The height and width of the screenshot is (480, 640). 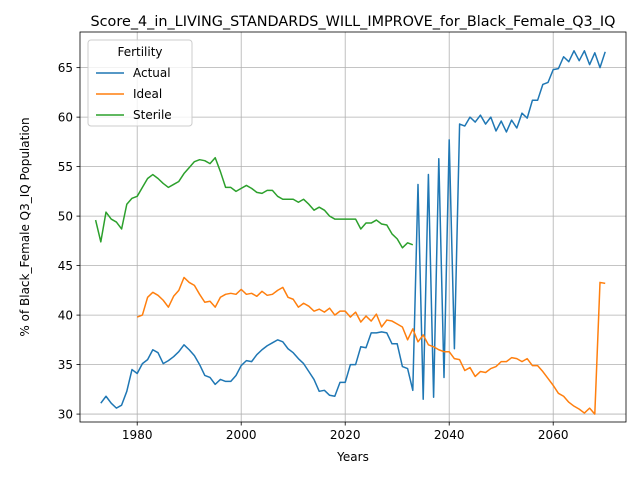 What do you see at coordinates (152, 73) in the screenshot?
I see `legend-label-actual: Actual` at bounding box center [152, 73].